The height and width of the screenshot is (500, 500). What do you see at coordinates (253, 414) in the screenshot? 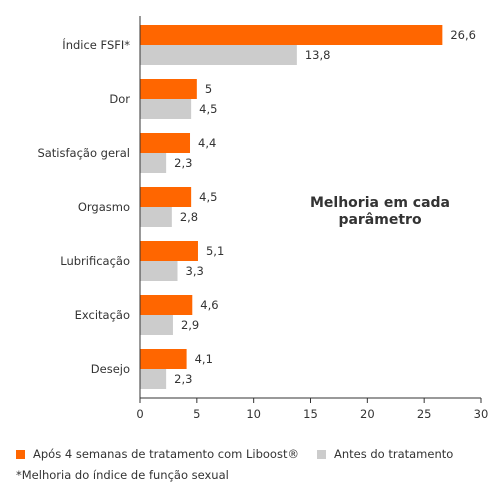
I see `x-tick-label: 10` at bounding box center [253, 414].